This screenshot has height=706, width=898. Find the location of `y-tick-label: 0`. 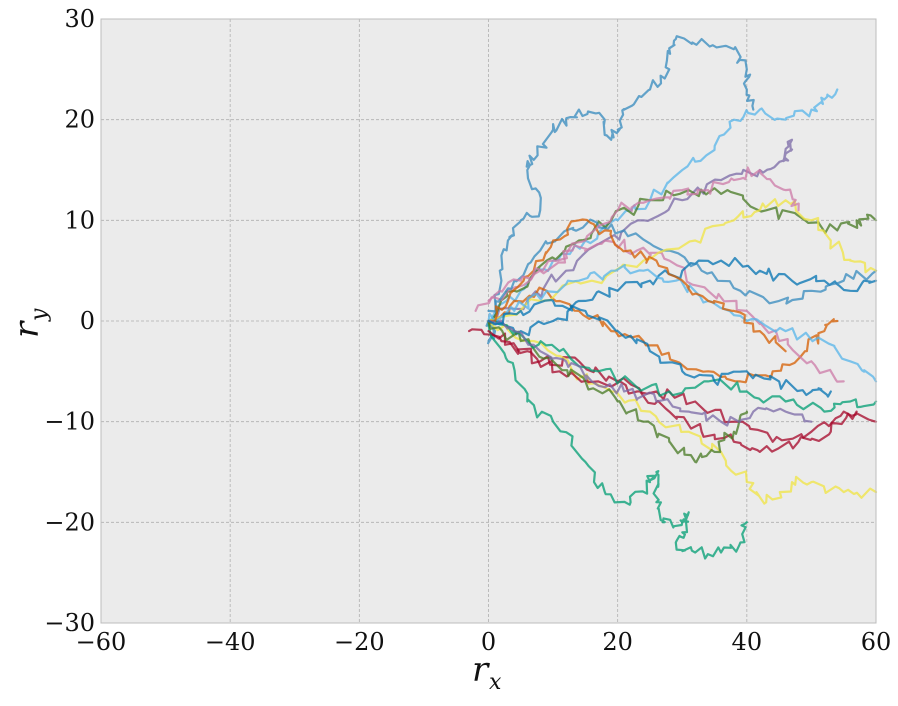

y-tick-label: 0 is located at coordinates (87, 321).